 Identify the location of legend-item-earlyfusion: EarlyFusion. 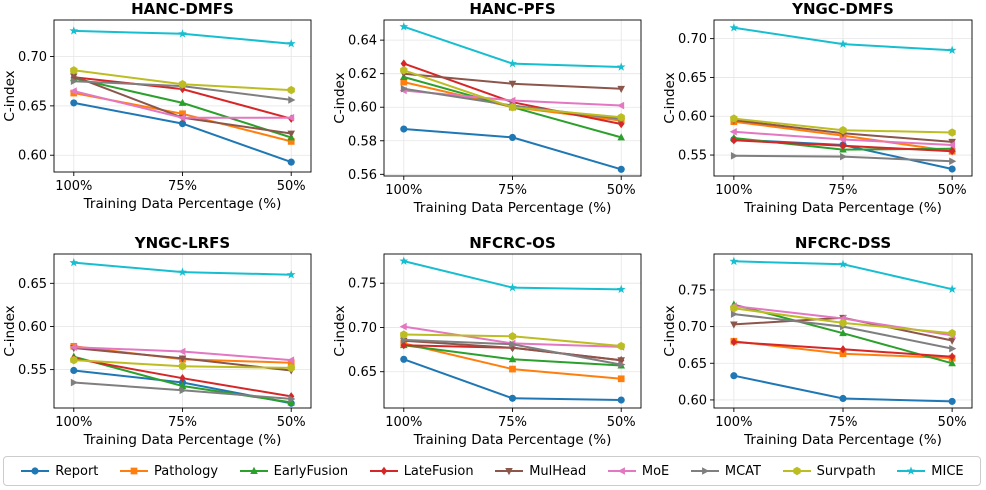
(293, 471).